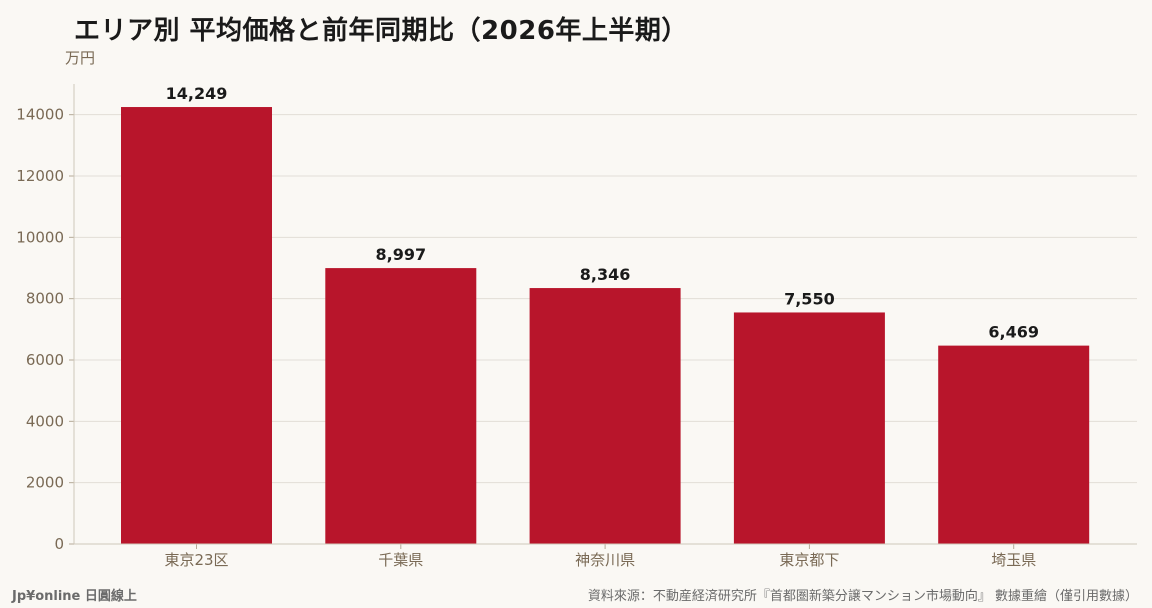 The image size is (1152, 608). Describe the element at coordinates (605, 274) in the screenshot. I see `bar-value-label: 8,346` at that location.